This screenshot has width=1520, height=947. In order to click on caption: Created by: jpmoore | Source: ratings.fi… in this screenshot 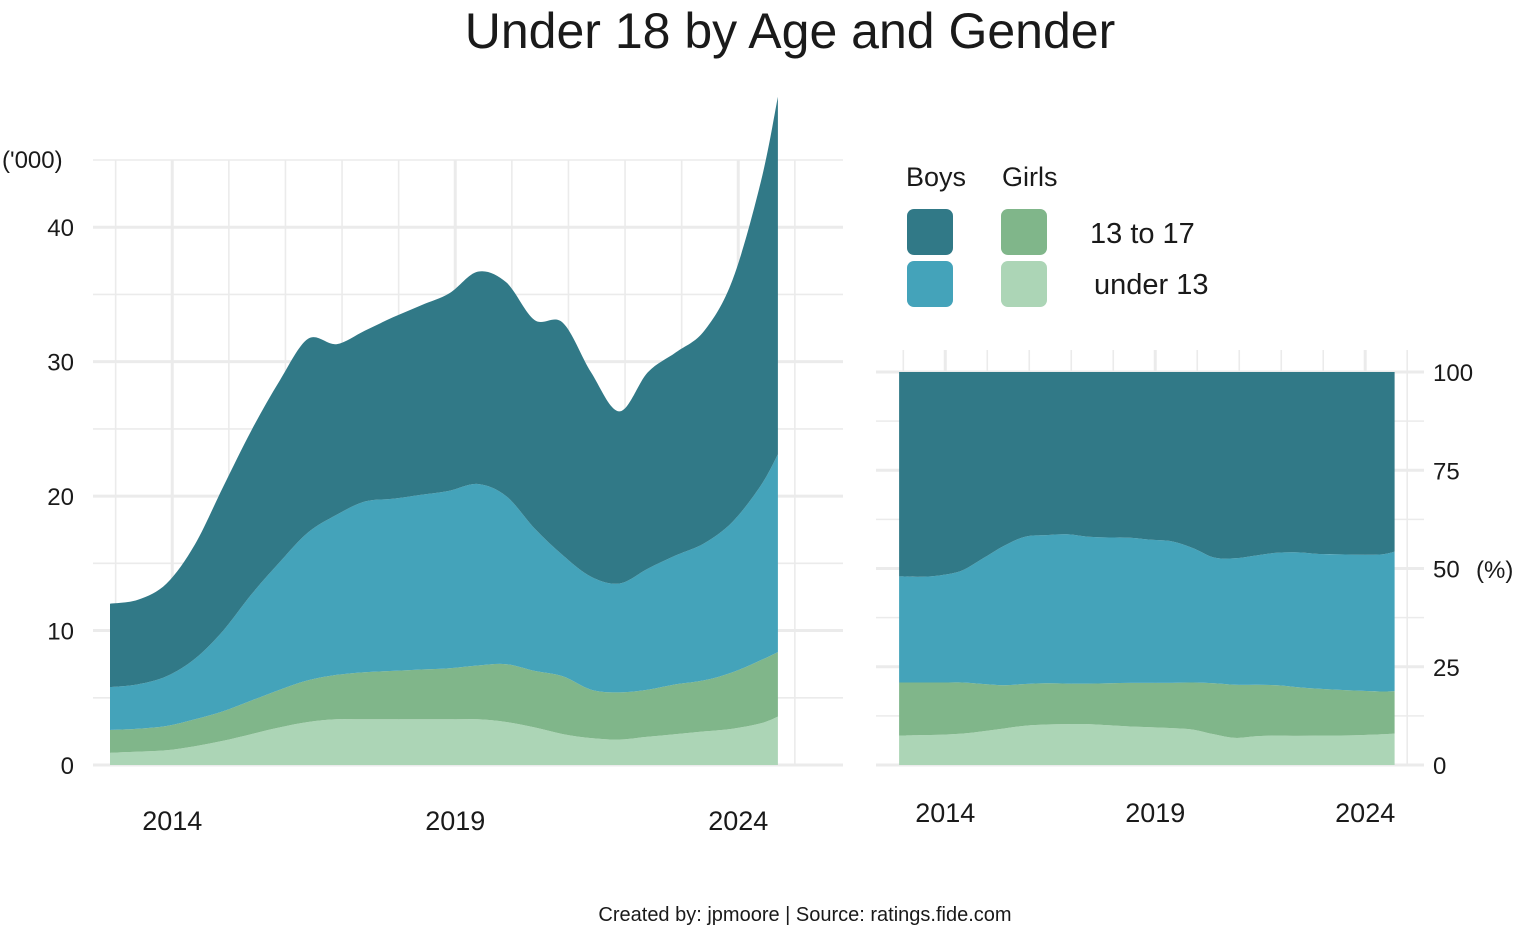, I will do `click(805, 915)`.